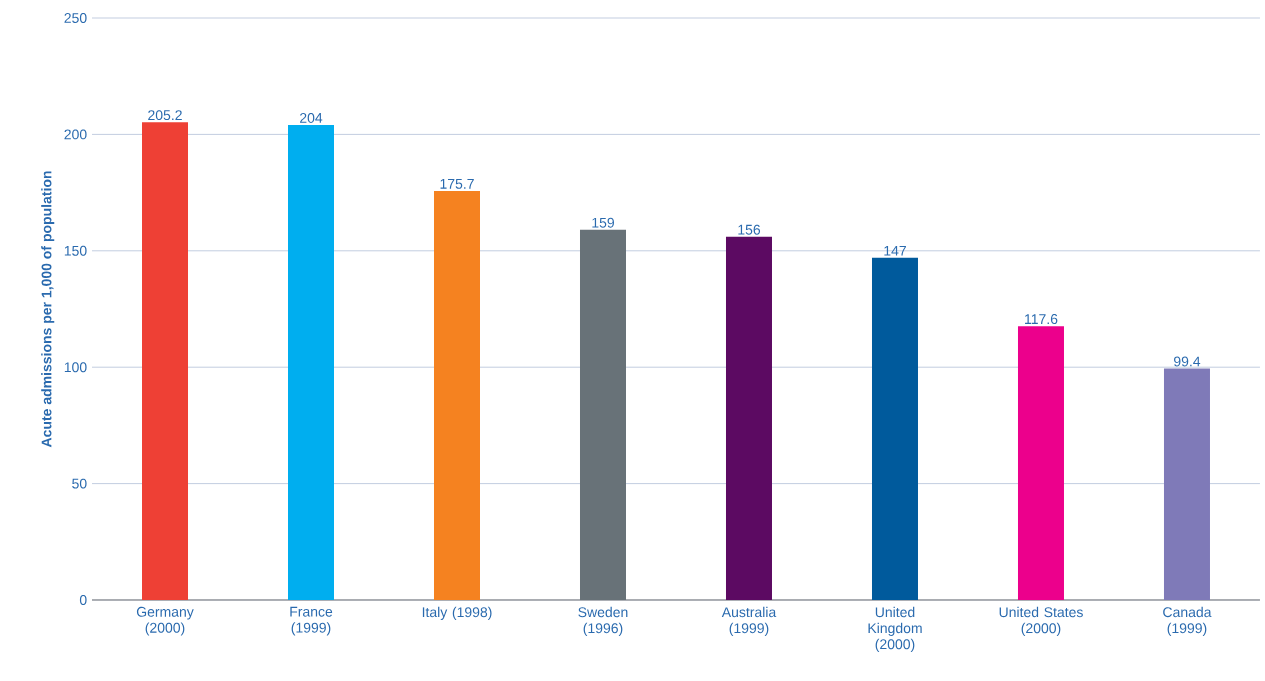 This screenshot has height=681, width=1265. What do you see at coordinates (311, 621) in the screenshot?
I see `x-tick-label: France (1999)` at bounding box center [311, 621].